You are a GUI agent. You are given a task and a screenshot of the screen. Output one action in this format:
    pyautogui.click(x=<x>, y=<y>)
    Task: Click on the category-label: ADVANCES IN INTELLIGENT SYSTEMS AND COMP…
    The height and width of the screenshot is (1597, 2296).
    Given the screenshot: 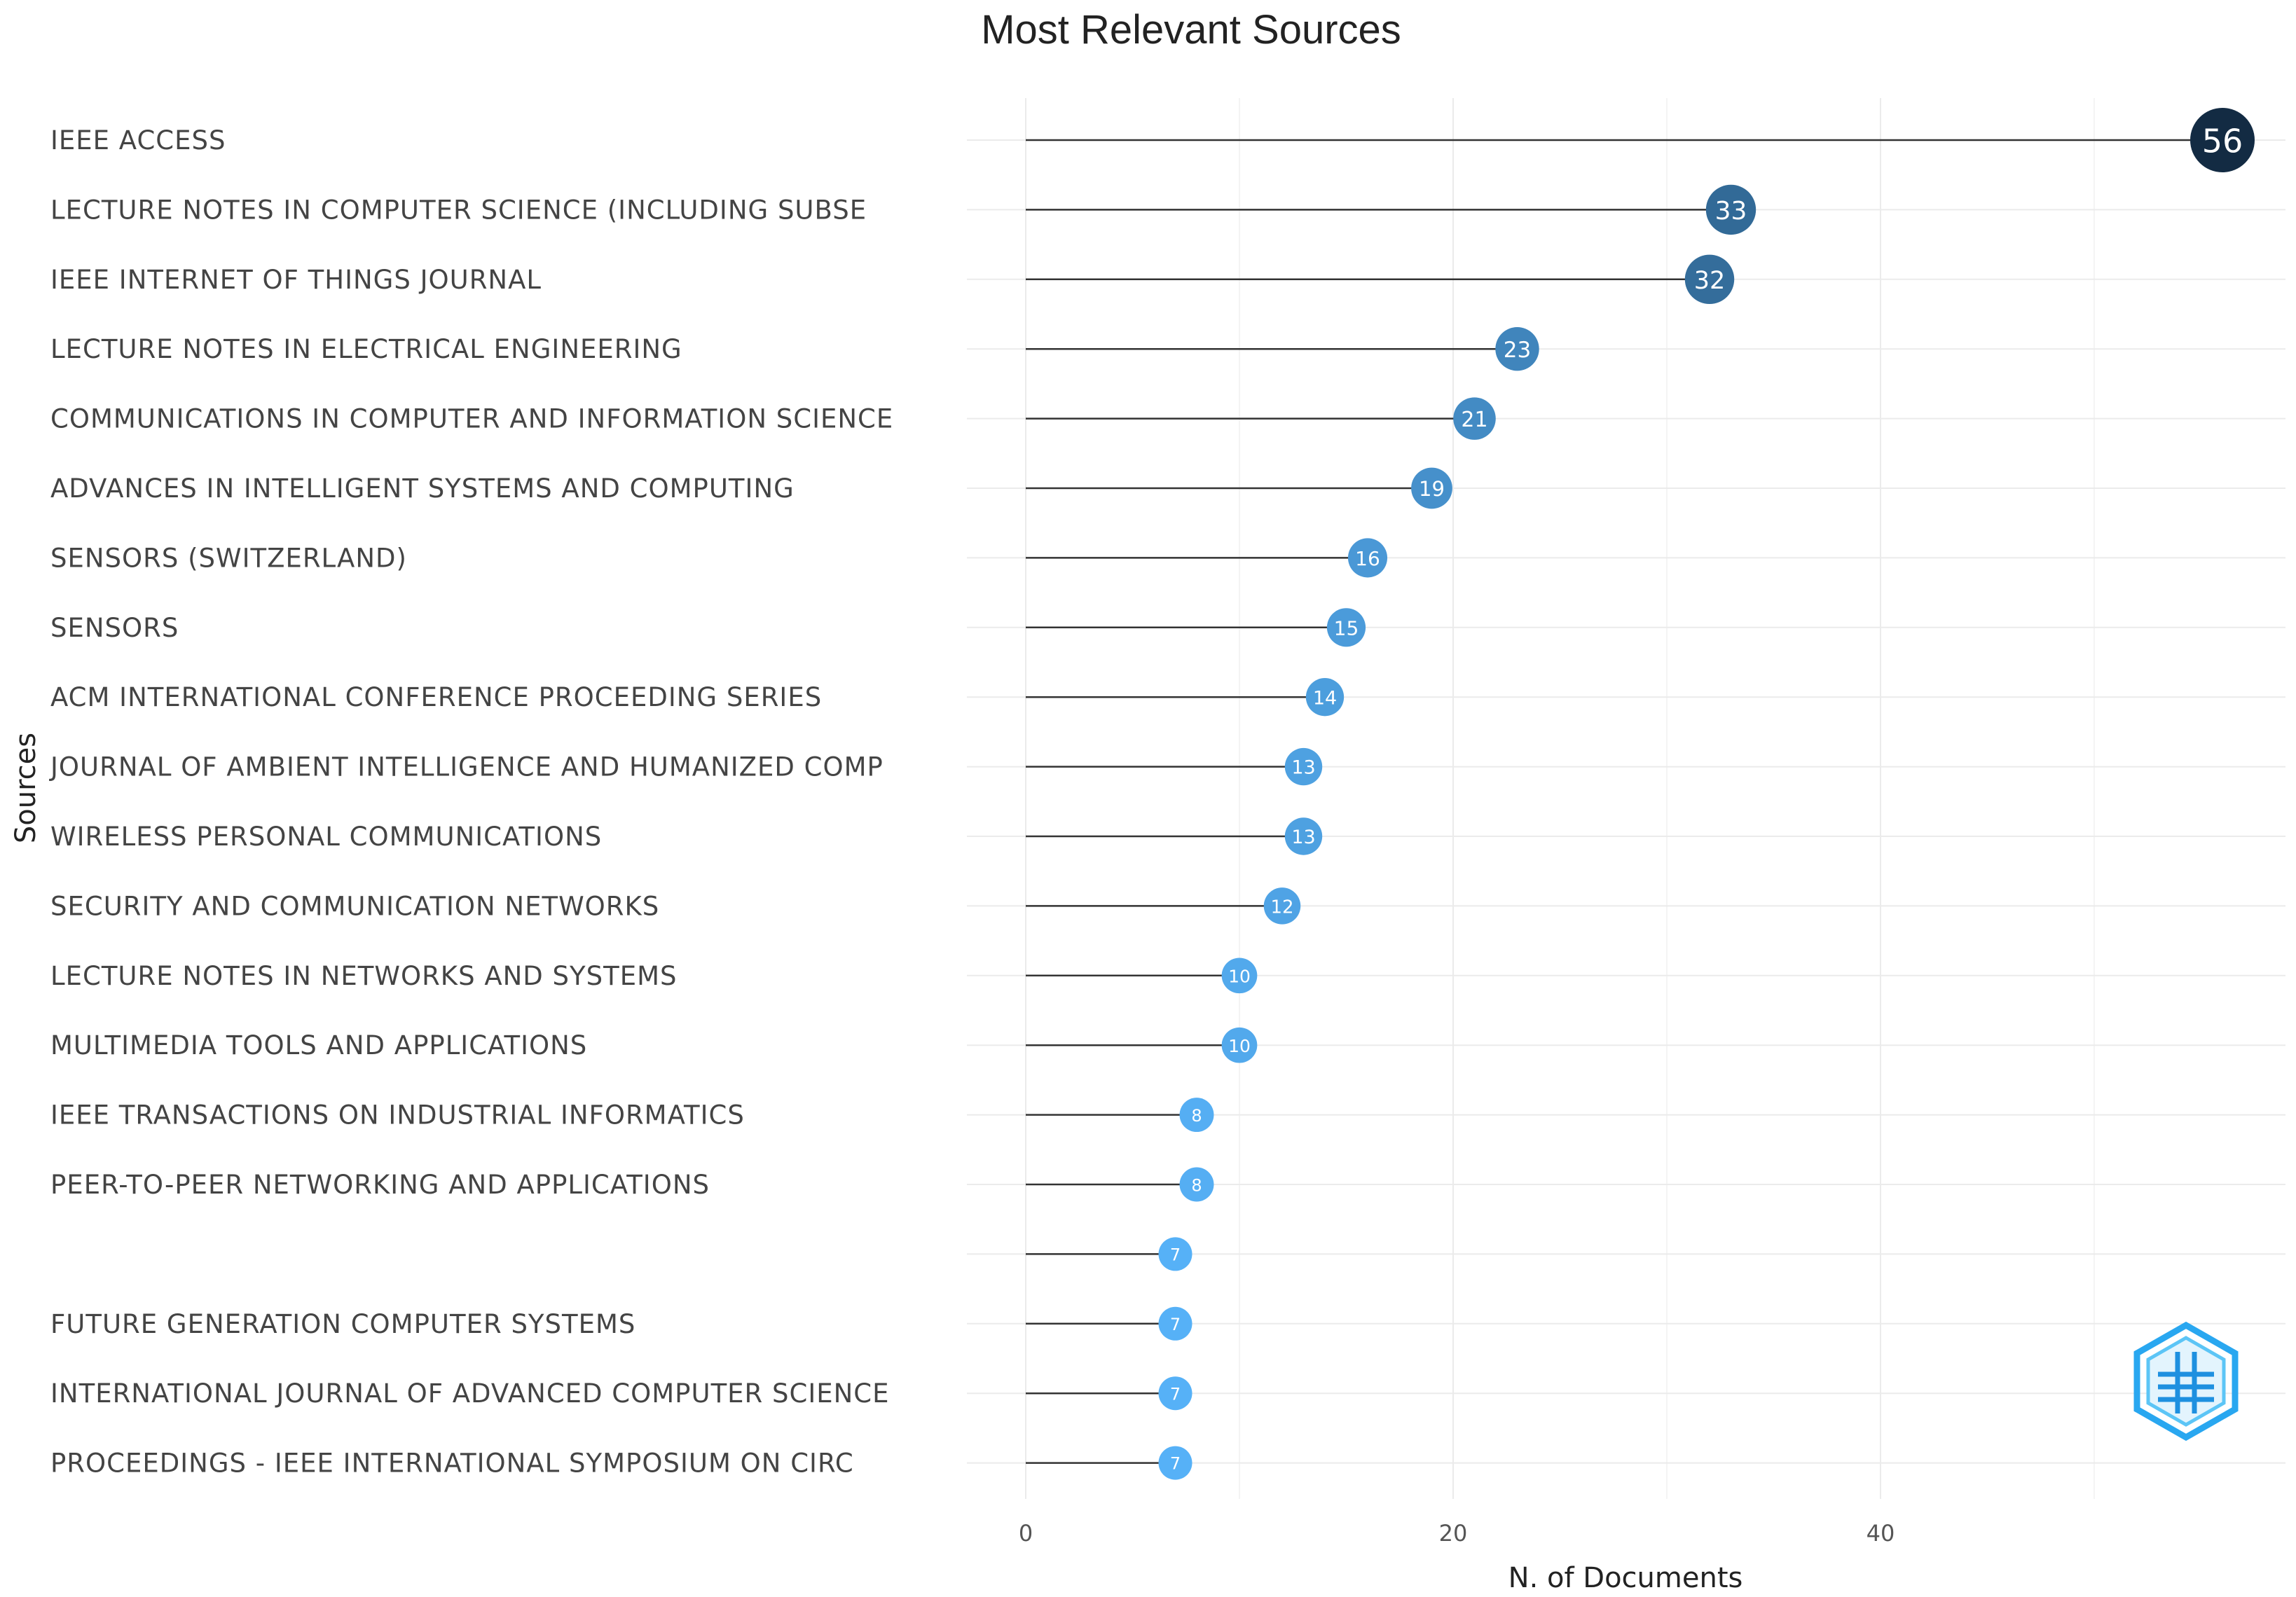 What is the action you would take?
    pyautogui.click(x=422, y=489)
    